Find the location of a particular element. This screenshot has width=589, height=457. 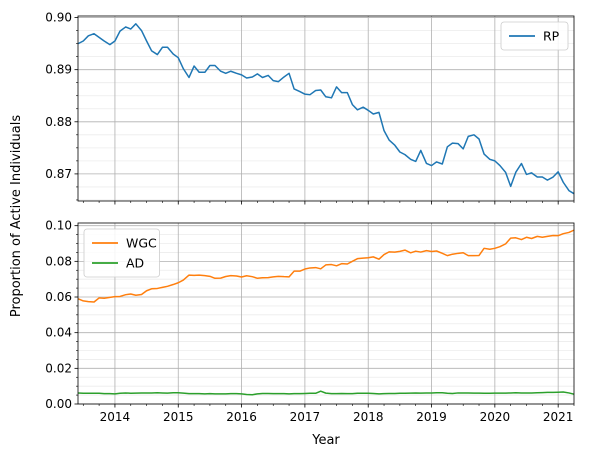

y-tick-label: 0.04 is located at coordinates (58, 333).